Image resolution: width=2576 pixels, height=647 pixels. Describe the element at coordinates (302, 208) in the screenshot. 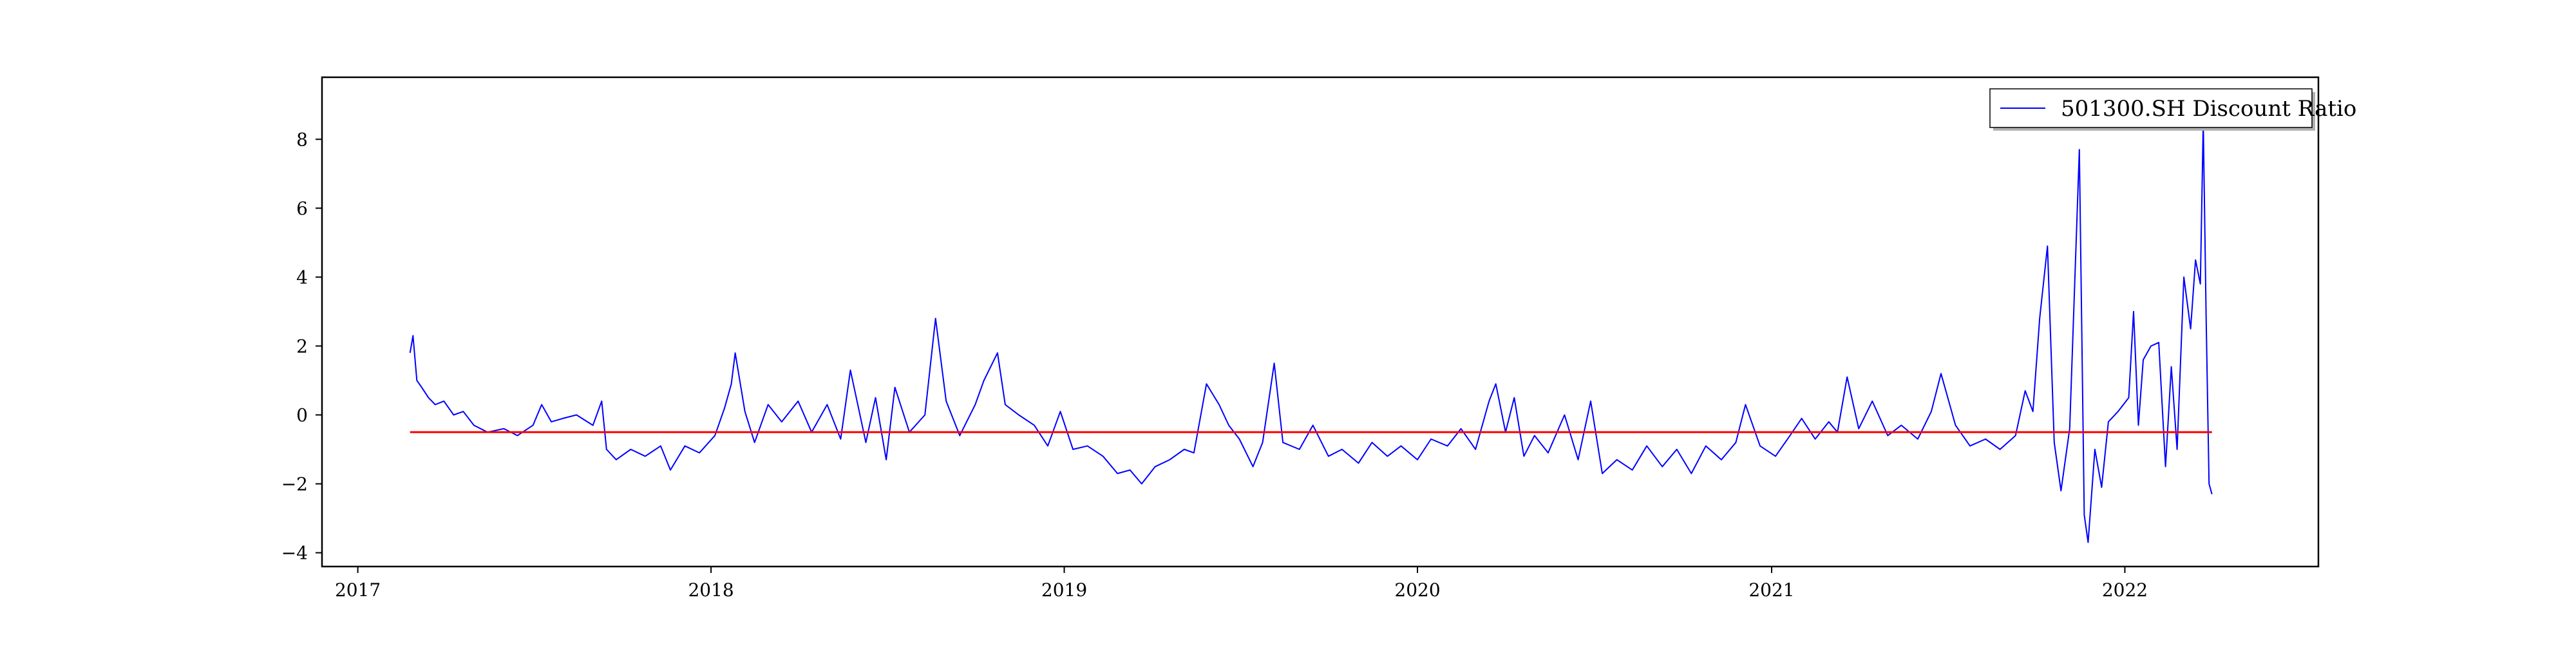

I see `y-tick-label: 6` at that location.